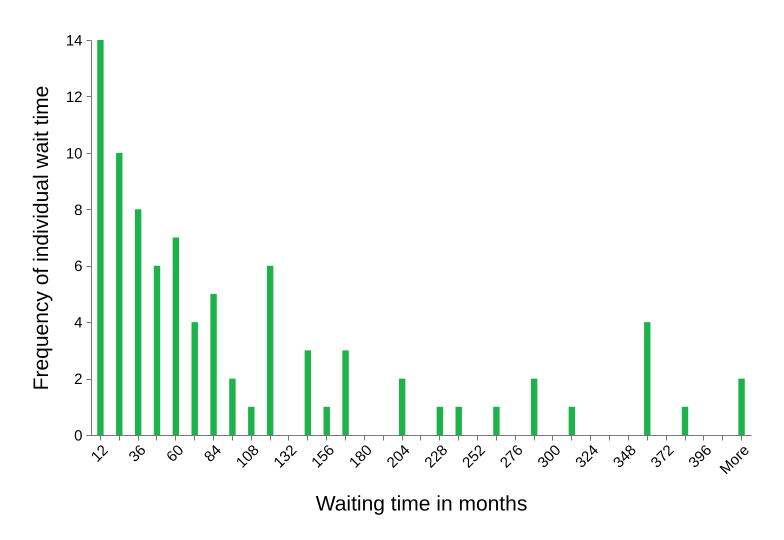 The image size is (784, 540). What do you see at coordinates (74, 153) in the screenshot?
I see `y-tick-label: 10` at bounding box center [74, 153].